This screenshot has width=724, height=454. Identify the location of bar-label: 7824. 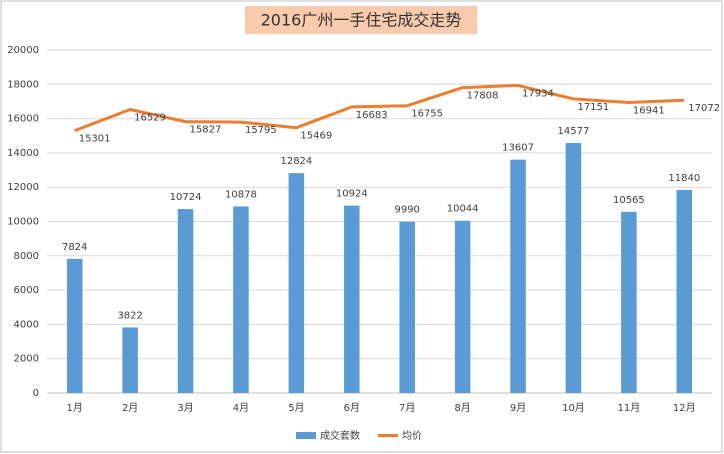
(74, 247).